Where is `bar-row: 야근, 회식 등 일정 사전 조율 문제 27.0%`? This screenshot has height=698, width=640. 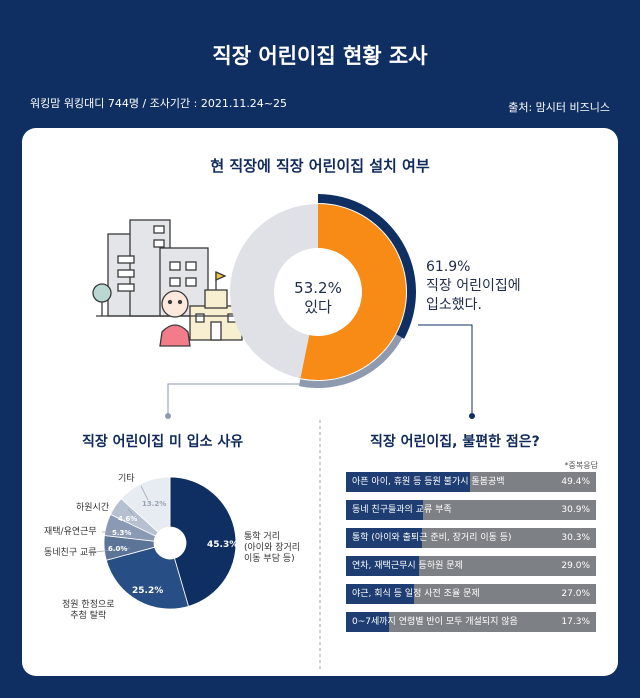 bar-row: 야근, 회식 등 일정 사전 조율 문제 27.0% is located at coordinates (471, 594).